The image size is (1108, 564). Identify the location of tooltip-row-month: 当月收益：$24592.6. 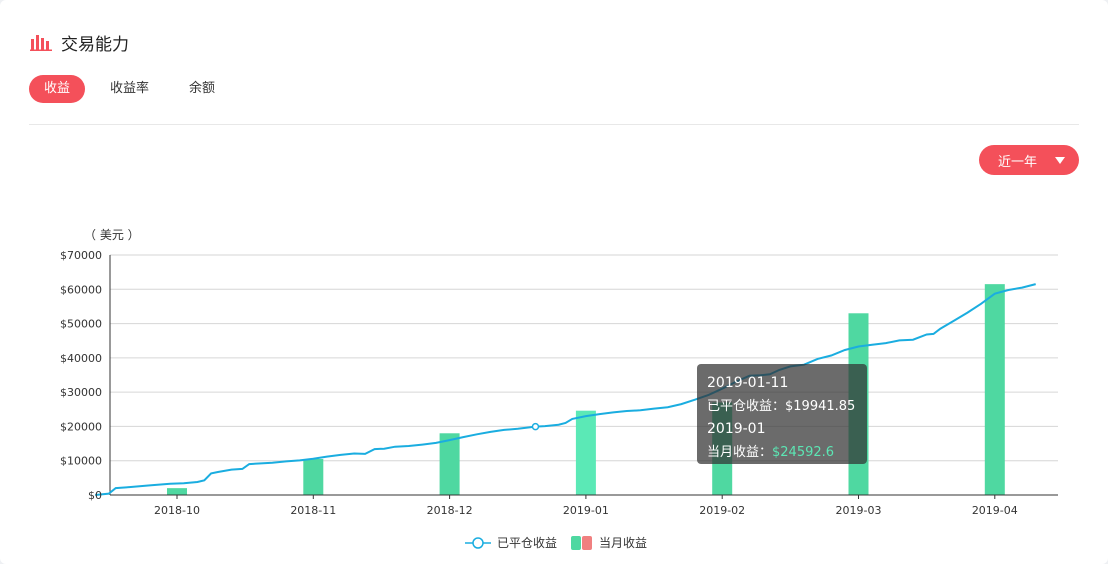
(782, 452).